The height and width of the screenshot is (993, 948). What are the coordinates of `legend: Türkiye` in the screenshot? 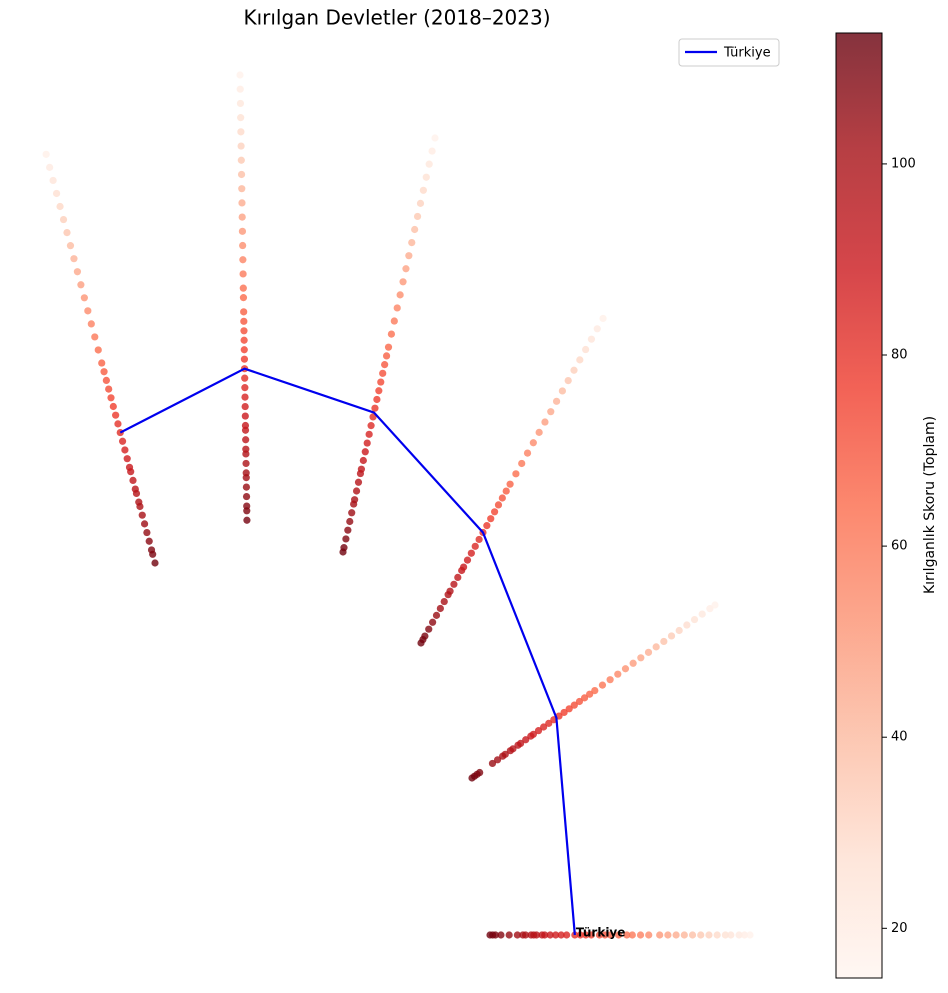 It's located at (729, 52).